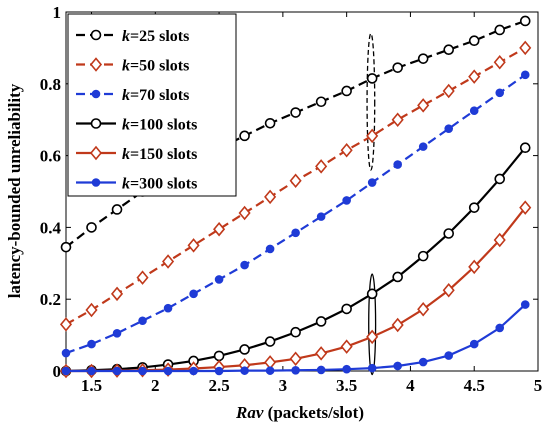  What do you see at coordinates (57, 371) in the screenshot?
I see `y-tick-label: 0` at bounding box center [57, 371].